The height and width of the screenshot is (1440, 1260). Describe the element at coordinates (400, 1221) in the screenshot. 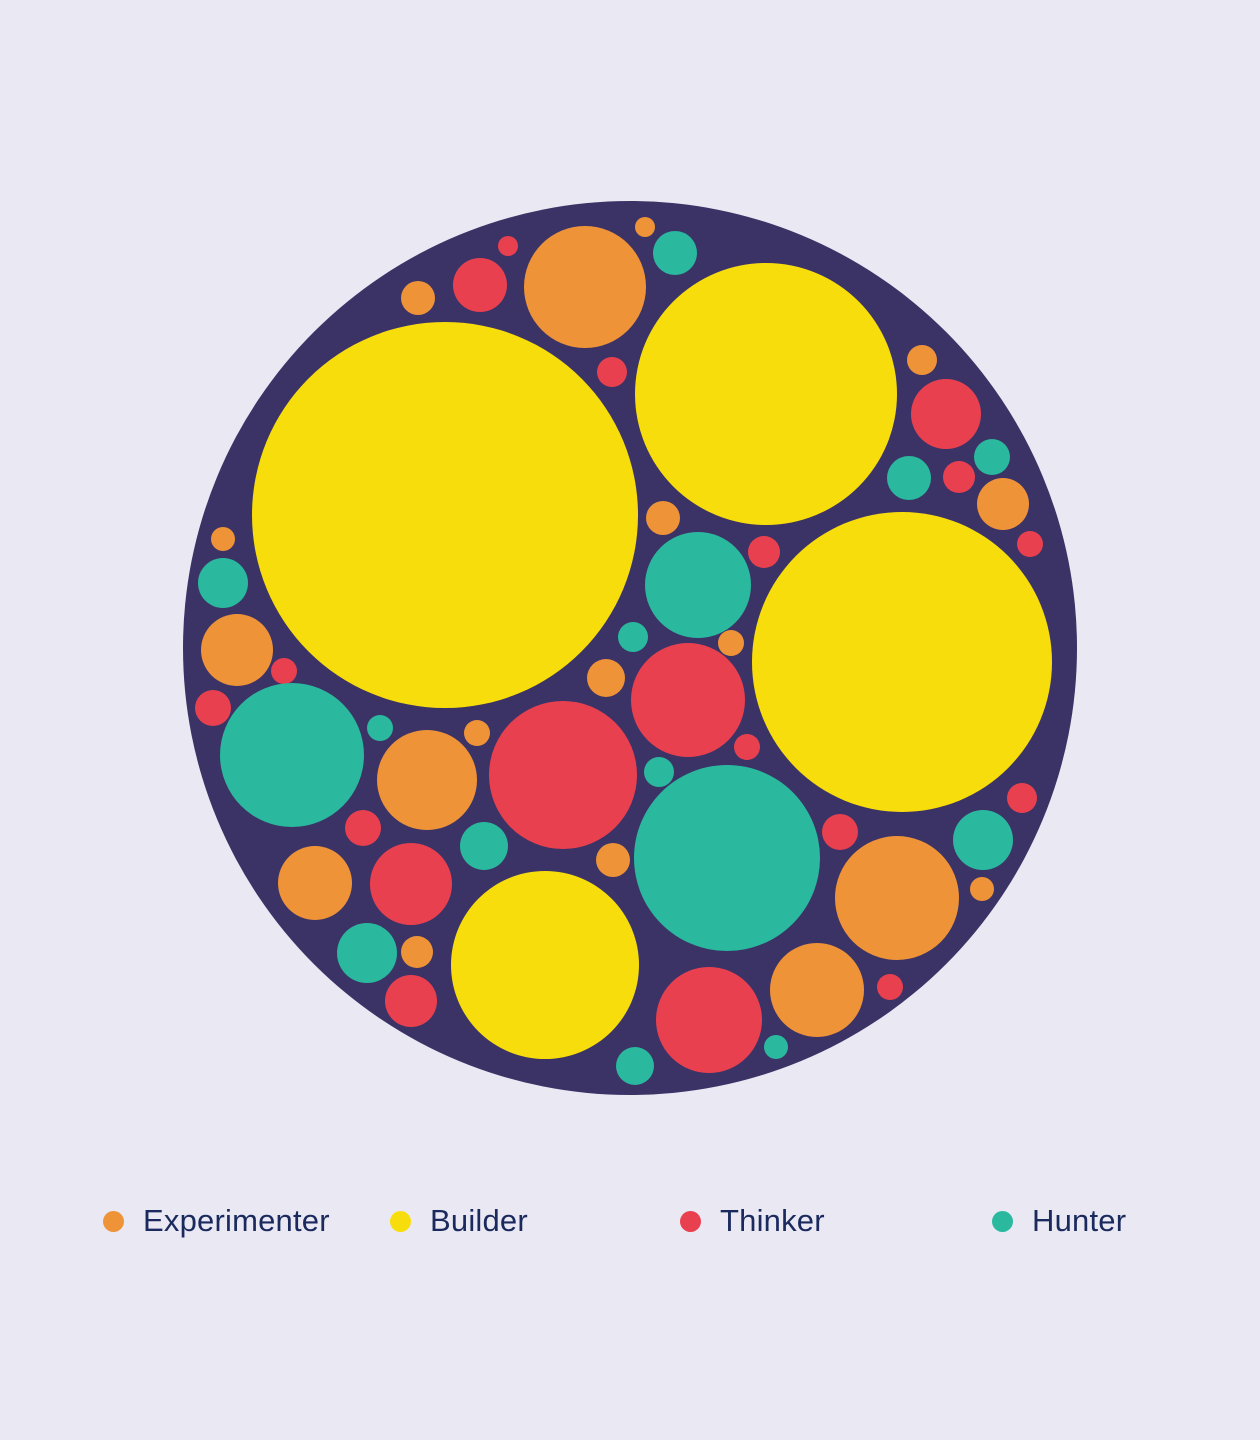

I see `legend-swatch-builder-icon` at that location.